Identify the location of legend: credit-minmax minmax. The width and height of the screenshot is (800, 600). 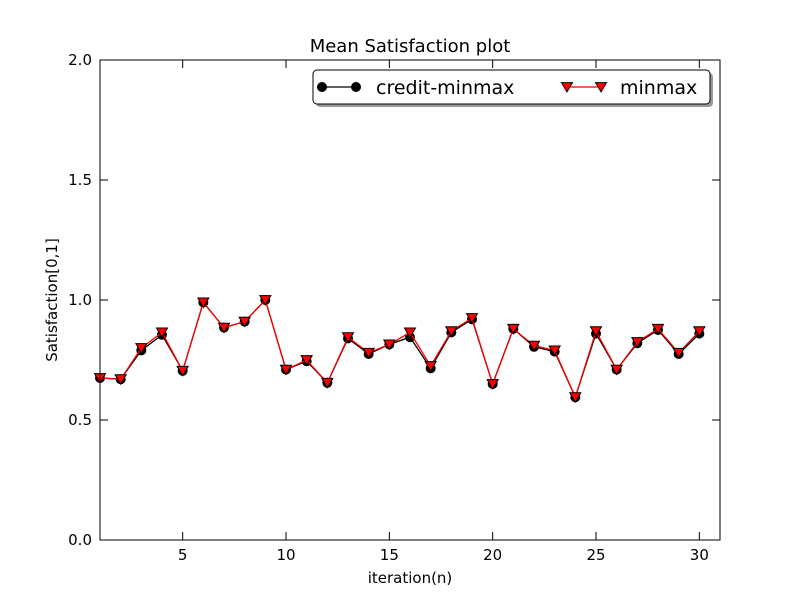
(512, 88).